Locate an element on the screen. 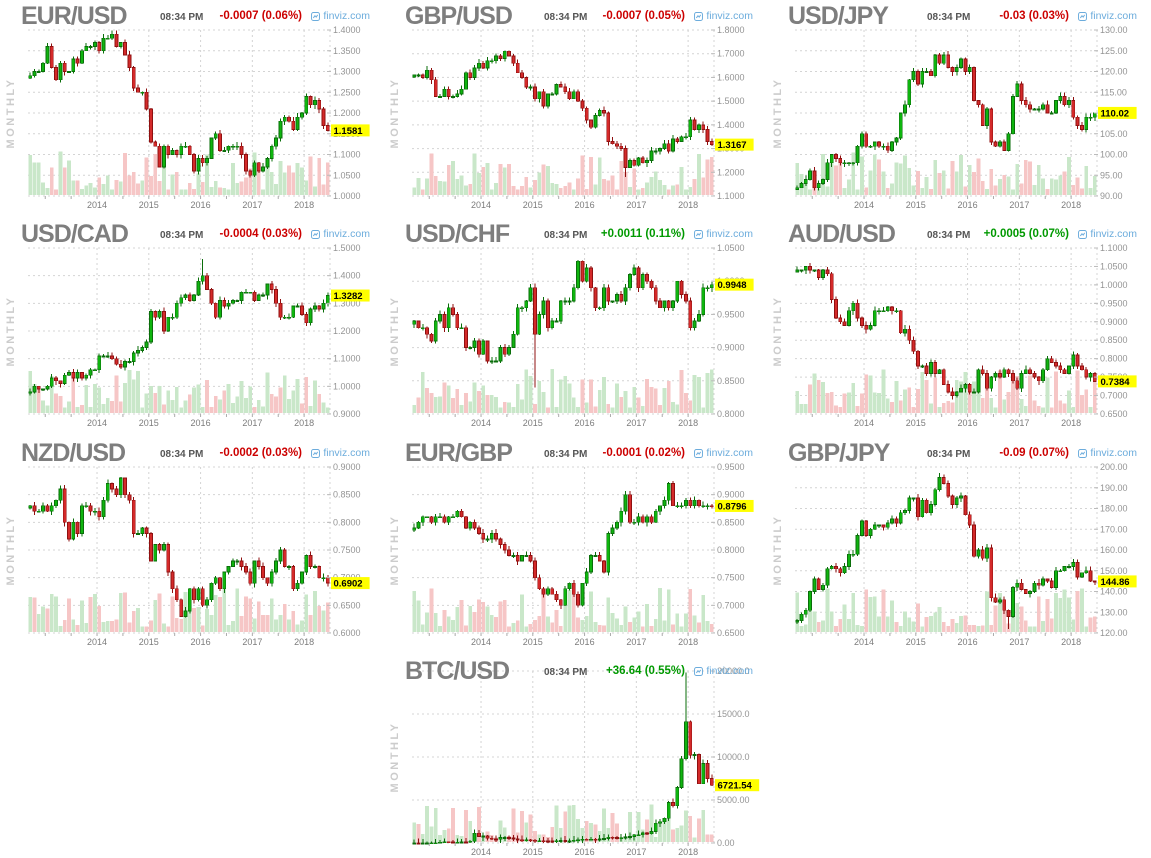 The height and width of the screenshot is (858, 1151). svg-text: 90.00 is located at coordinates (1111, 196).